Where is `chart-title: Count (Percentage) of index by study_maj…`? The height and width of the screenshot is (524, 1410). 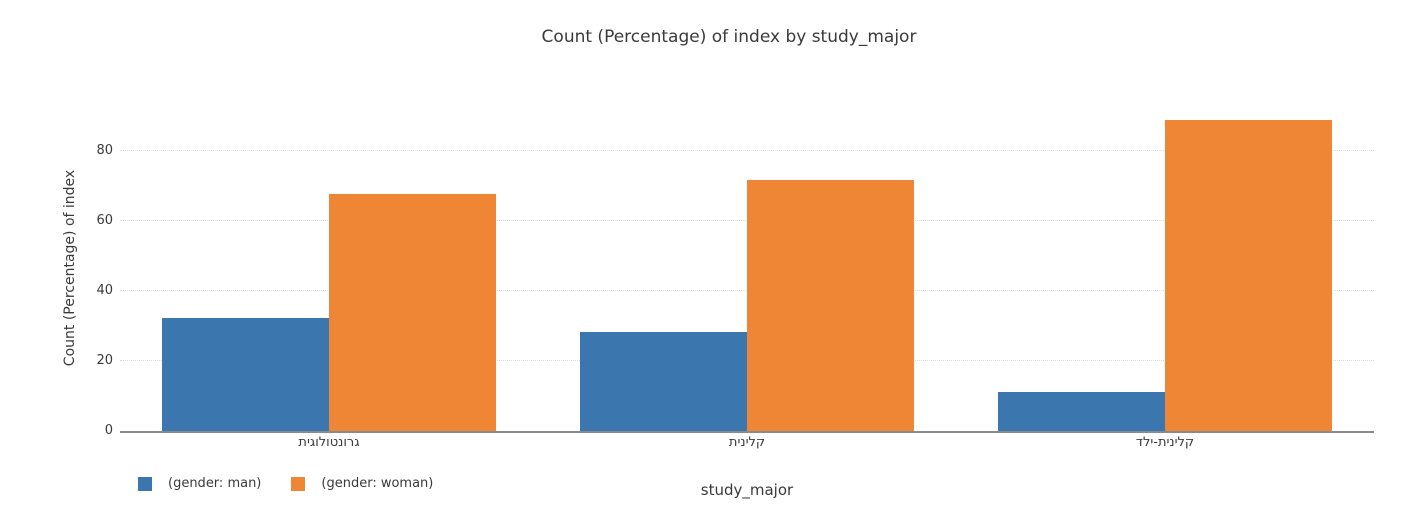 chart-title: Count (Percentage) of index by study_maj… is located at coordinates (729, 37).